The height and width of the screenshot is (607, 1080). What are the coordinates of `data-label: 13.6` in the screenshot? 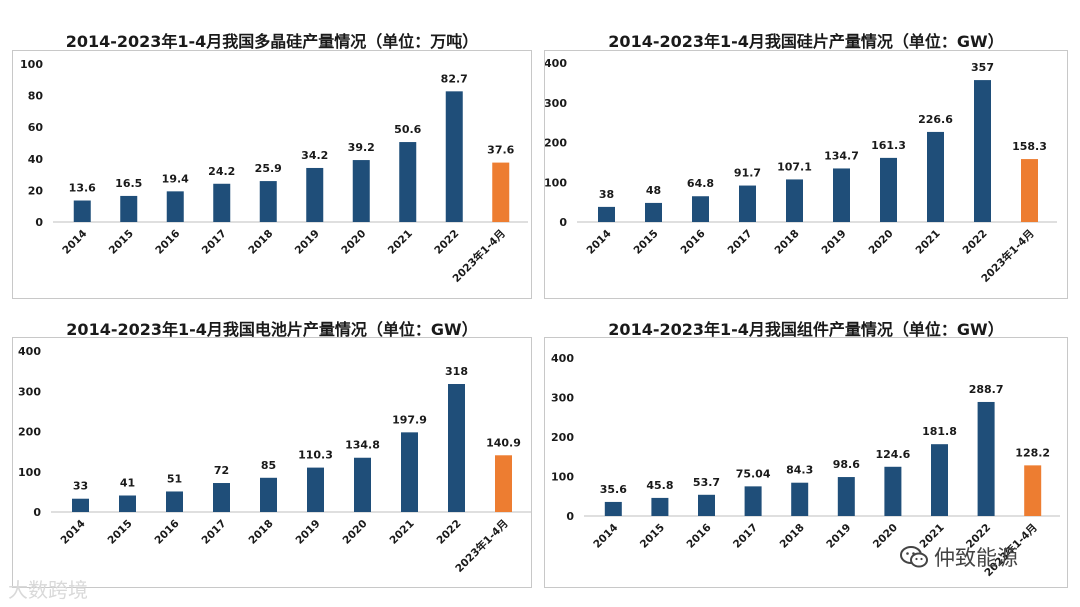 It's located at (82, 188).